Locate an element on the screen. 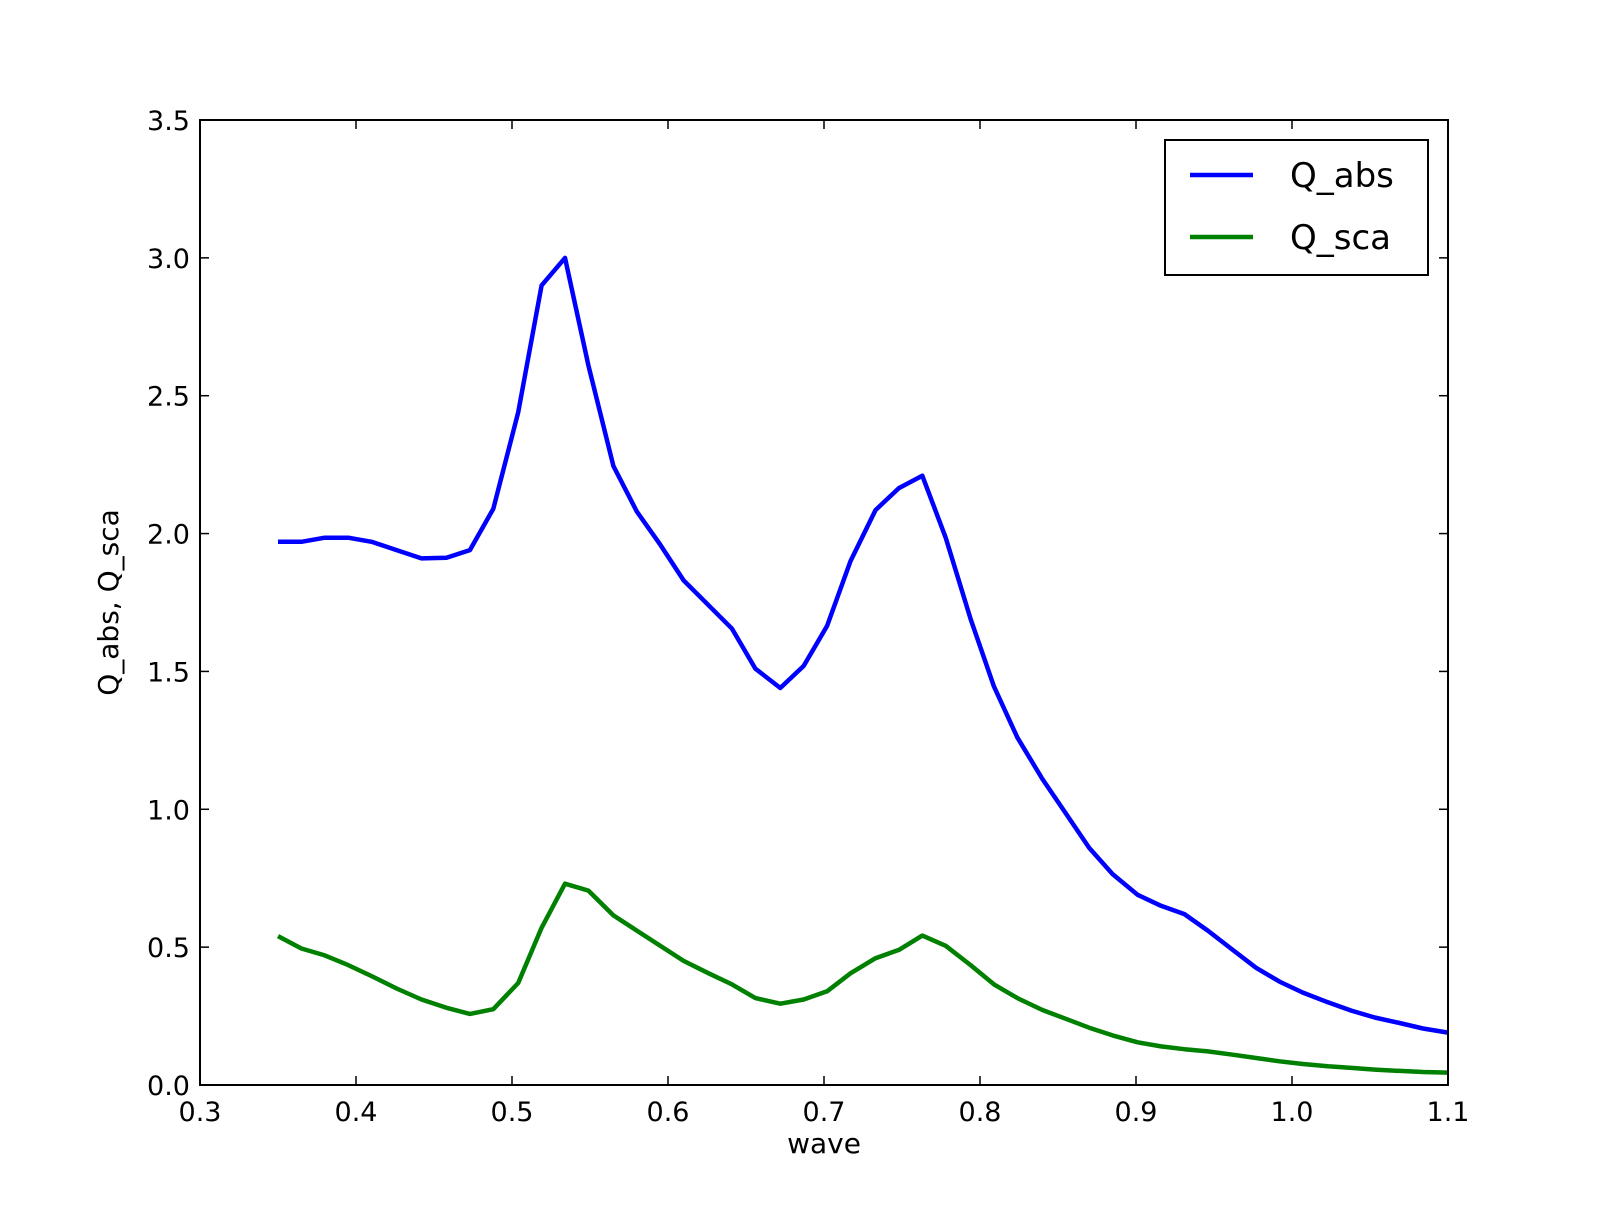  x-tick-label: 1.1 is located at coordinates (1448, 1112).